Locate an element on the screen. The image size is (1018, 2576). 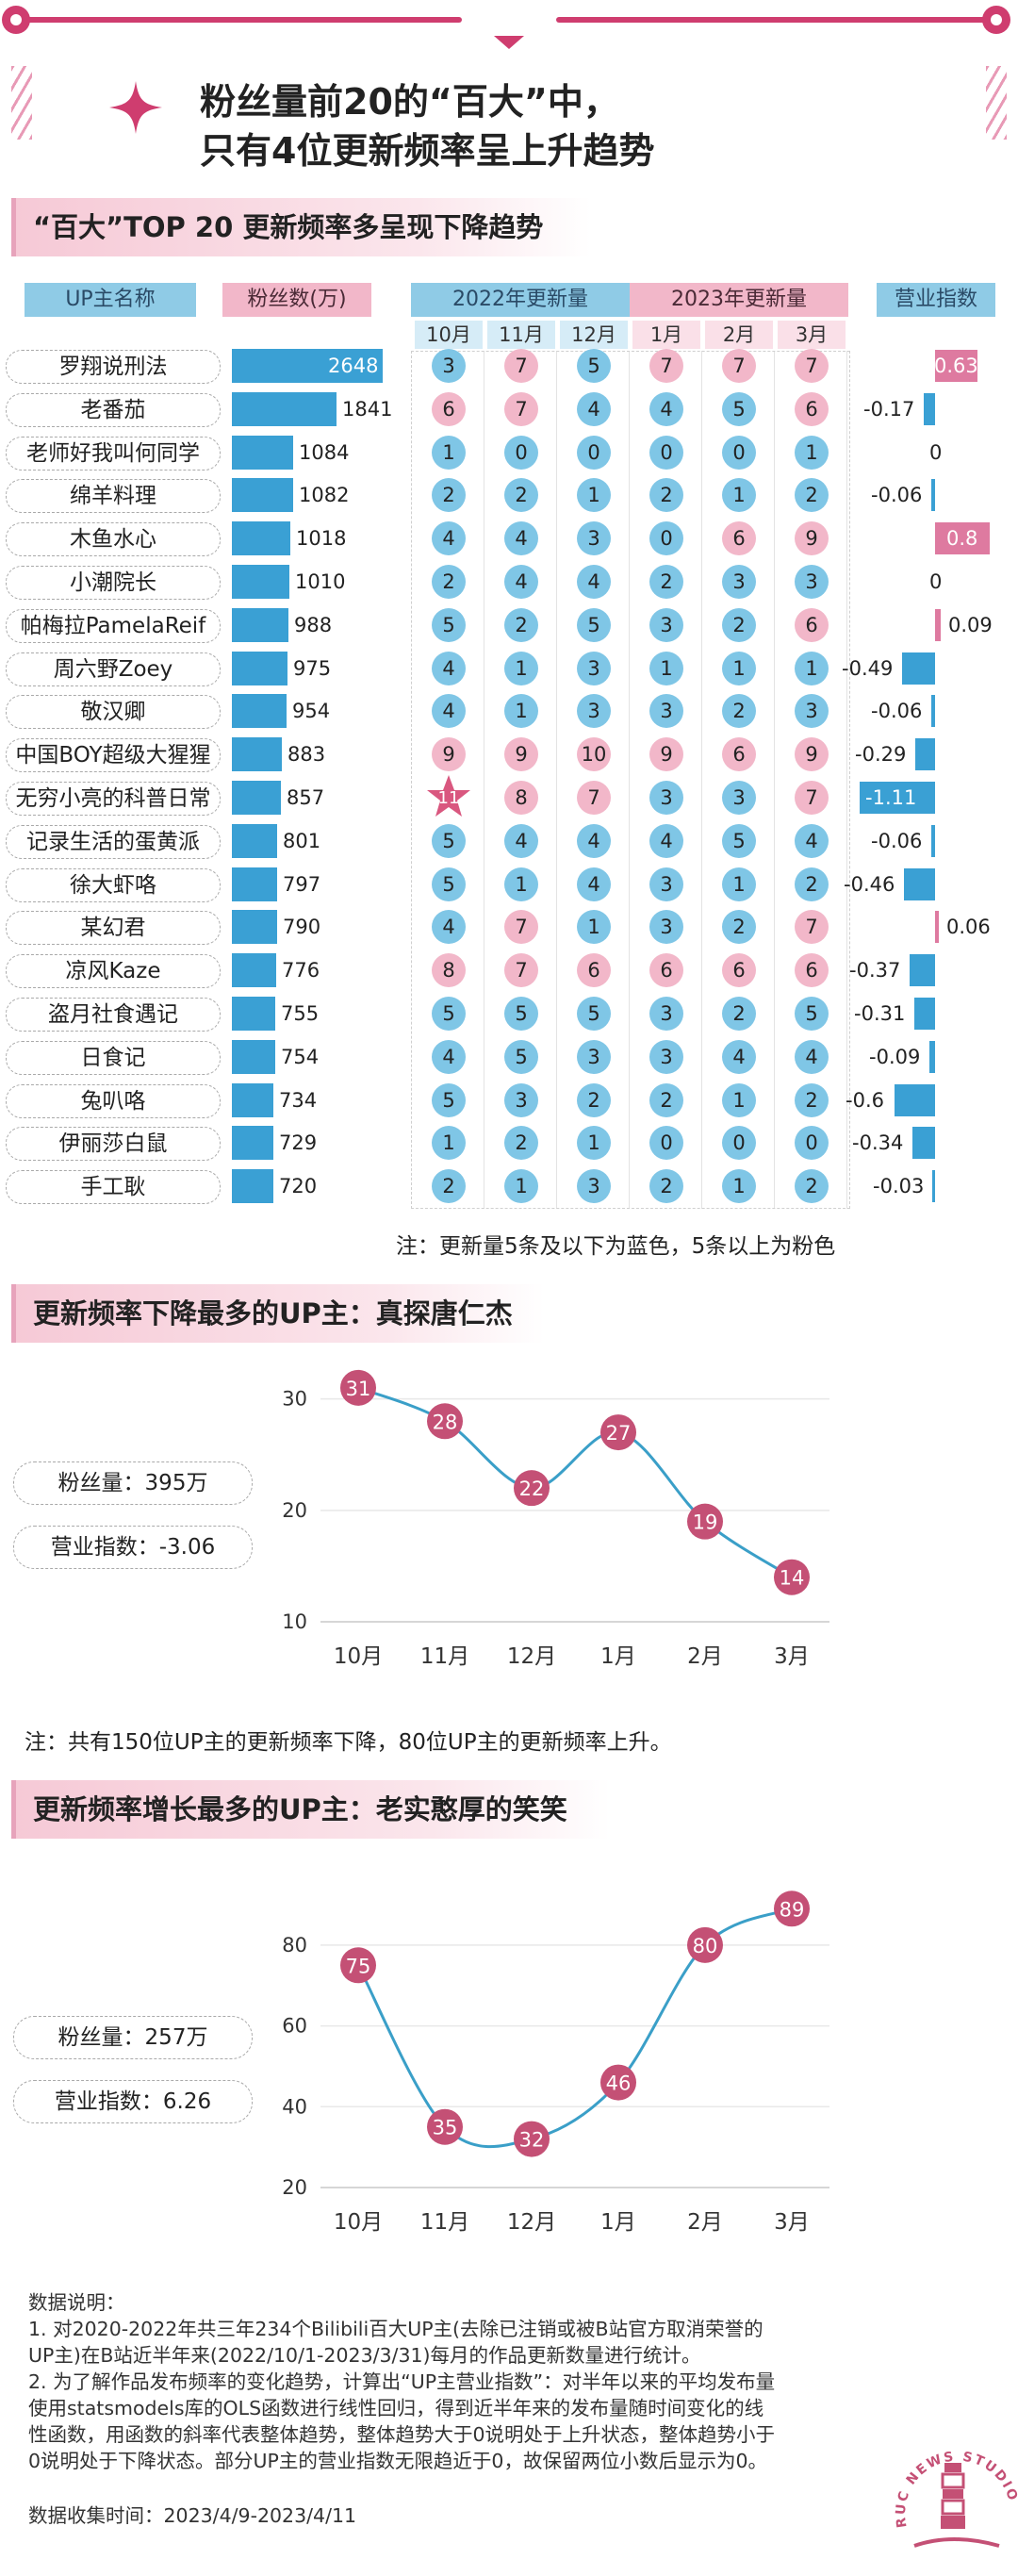
up-name: 手工耿 is located at coordinates (113, 1187).